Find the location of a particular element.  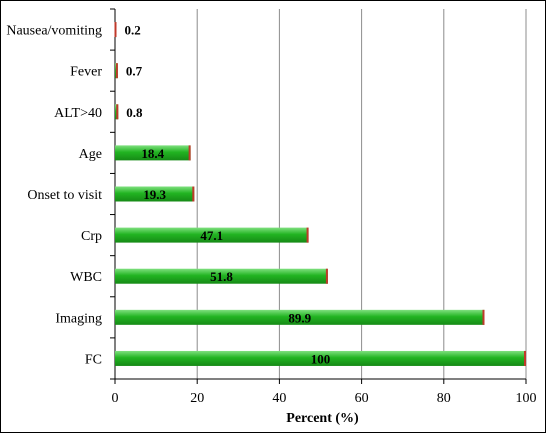

category-label: Age is located at coordinates (90, 154).